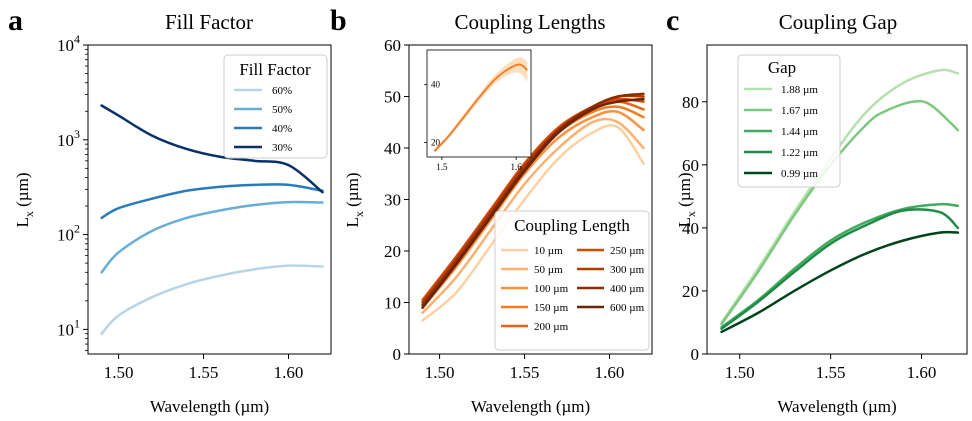 The image size is (972, 421). What do you see at coordinates (799, 132) in the screenshot?
I see `legend-label: 1.44 µm` at bounding box center [799, 132].